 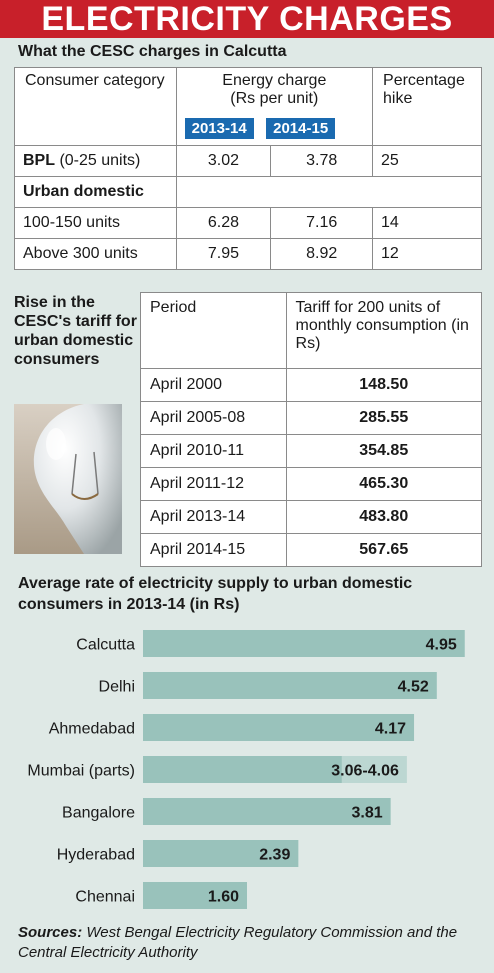 What do you see at coordinates (427, 106) in the screenshot?
I see `header-percentage-hike: Percentage hike` at bounding box center [427, 106].